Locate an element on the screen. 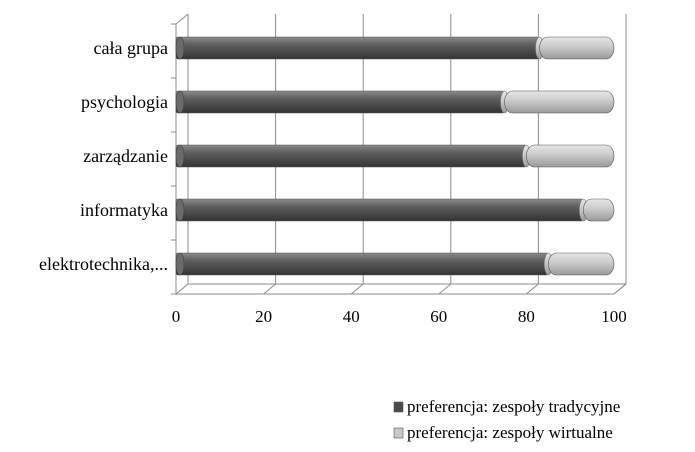  category-label: zarządzanie is located at coordinates (125, 156).